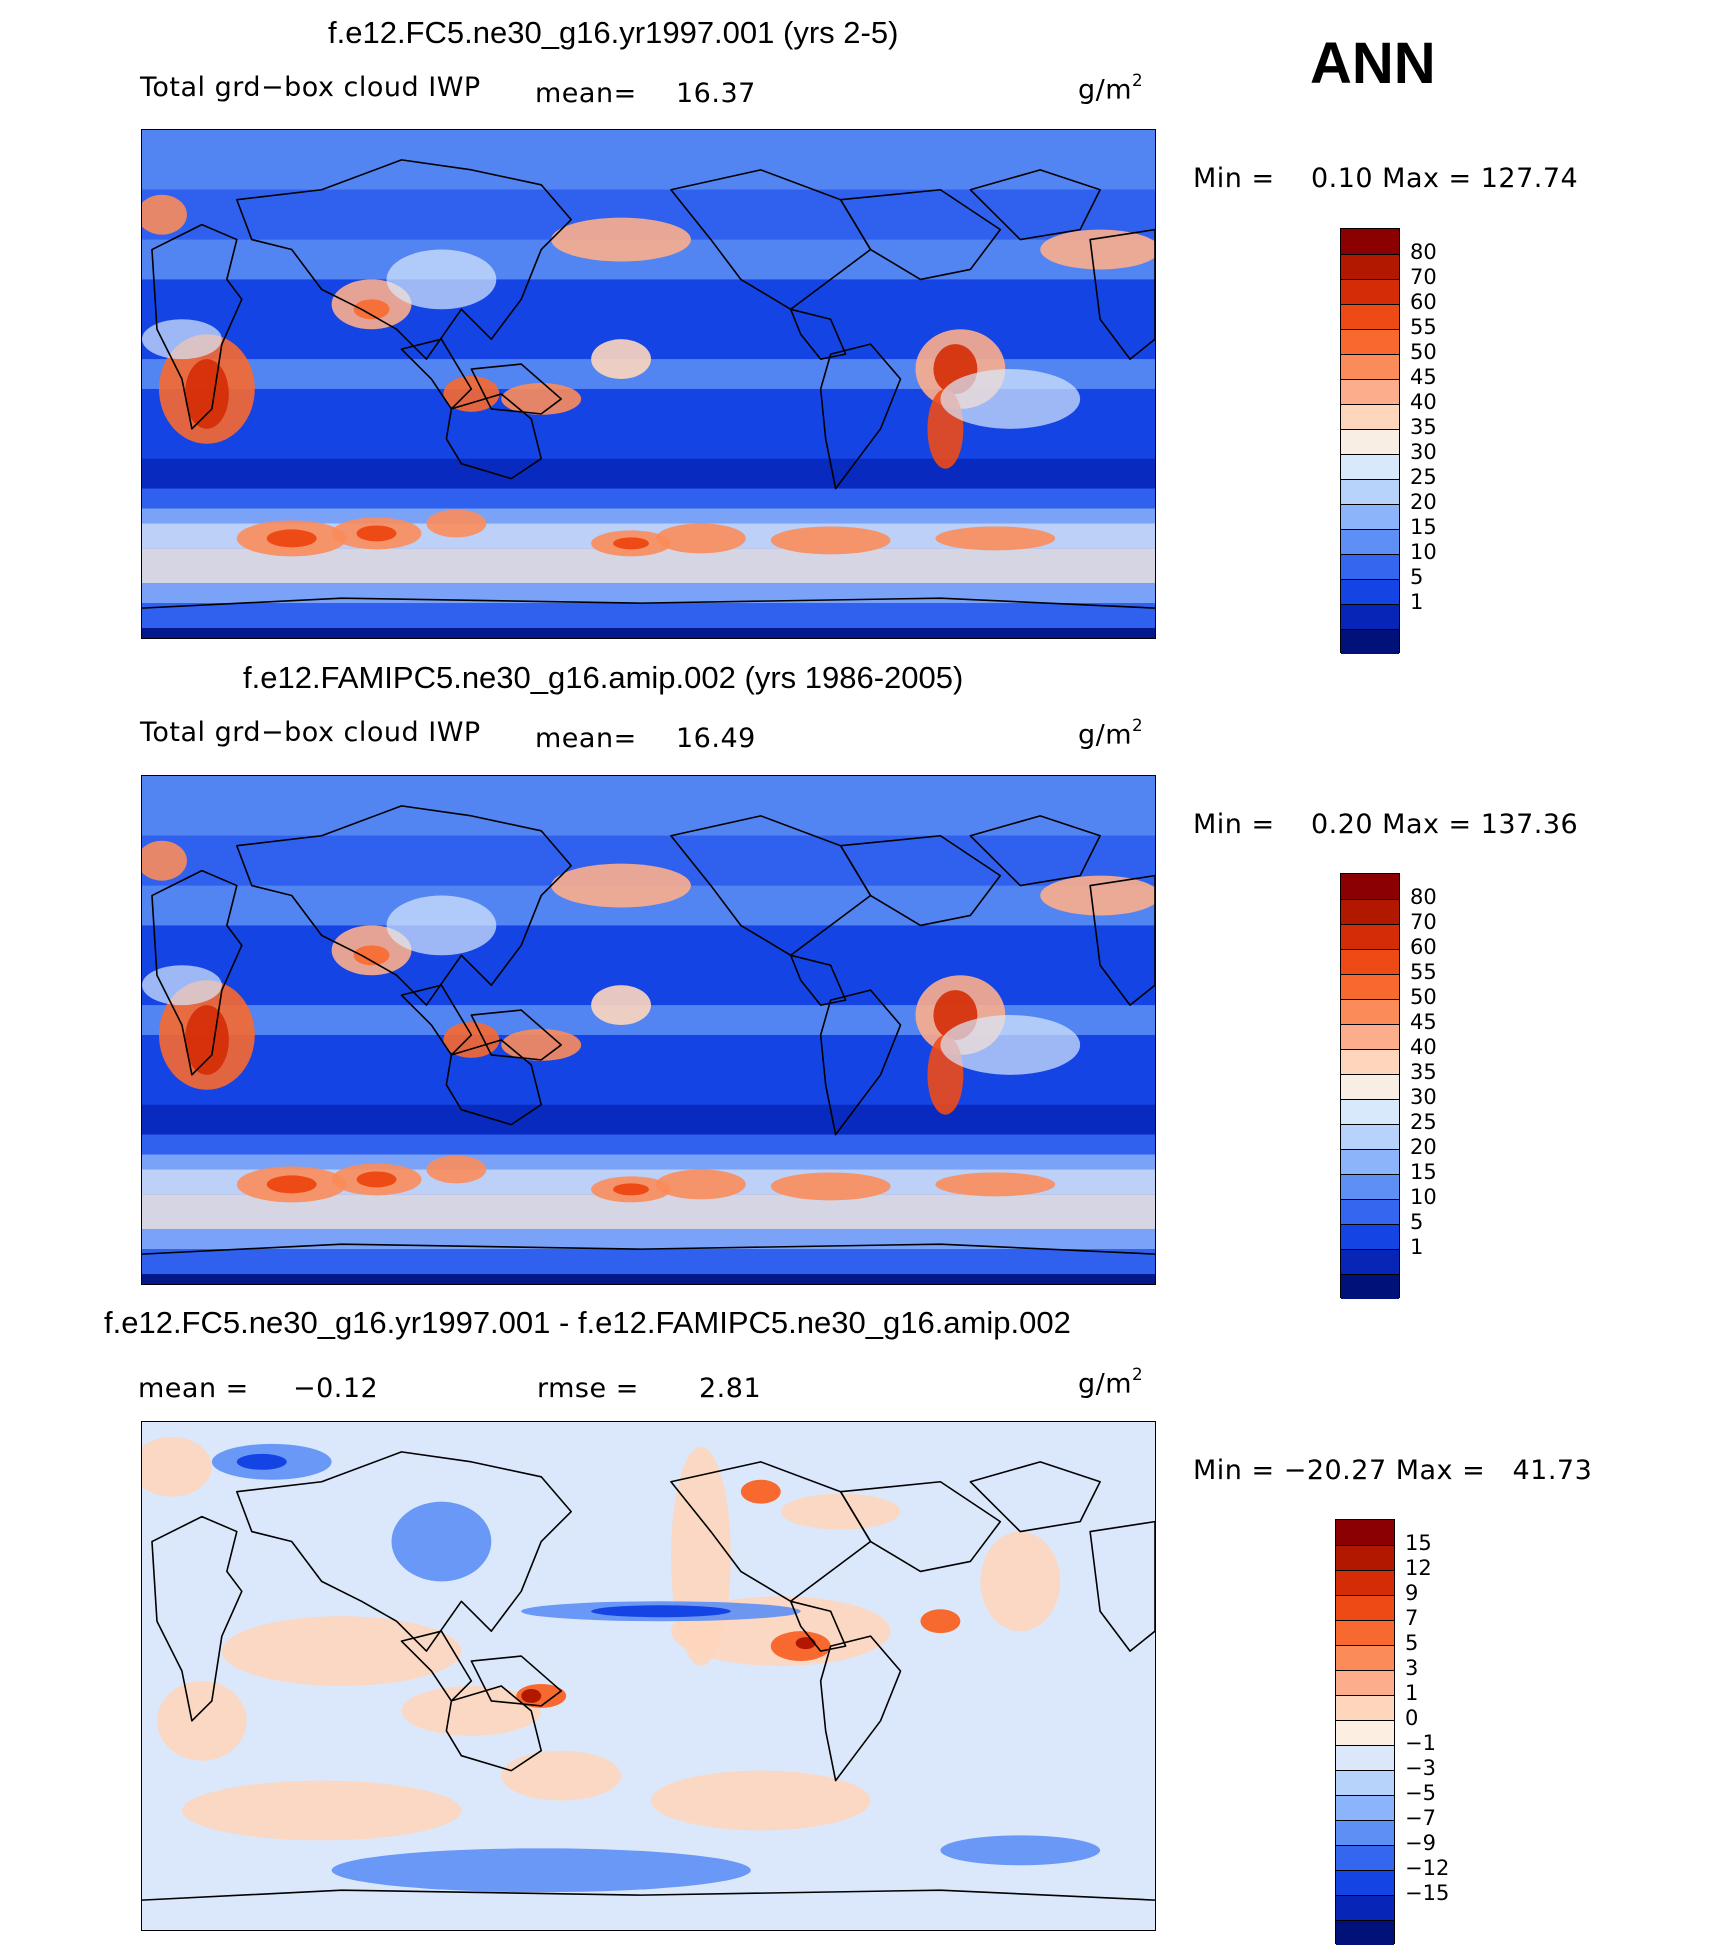  I want to click on colorbar-level-label: −5, so click(1420, 1793).